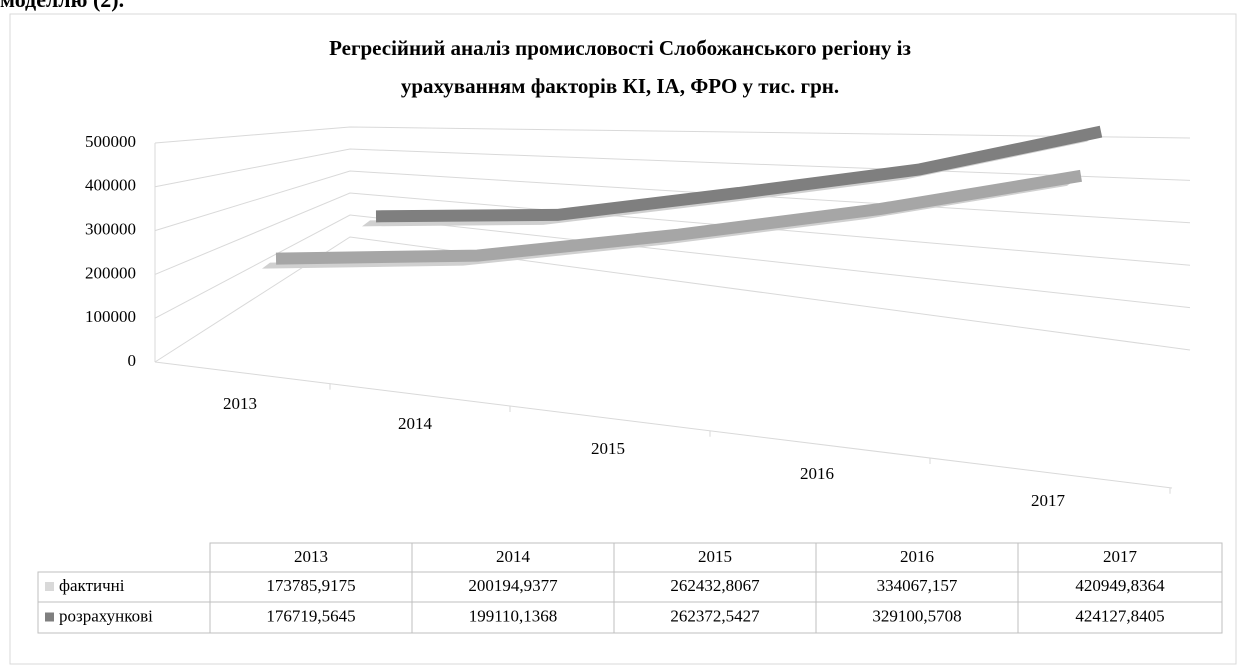 The width and height of the screenshot is (1247, 670). Describe the element at coordinates (1120, 556) in the screenshot. I see `table-header: 2017` at that location.